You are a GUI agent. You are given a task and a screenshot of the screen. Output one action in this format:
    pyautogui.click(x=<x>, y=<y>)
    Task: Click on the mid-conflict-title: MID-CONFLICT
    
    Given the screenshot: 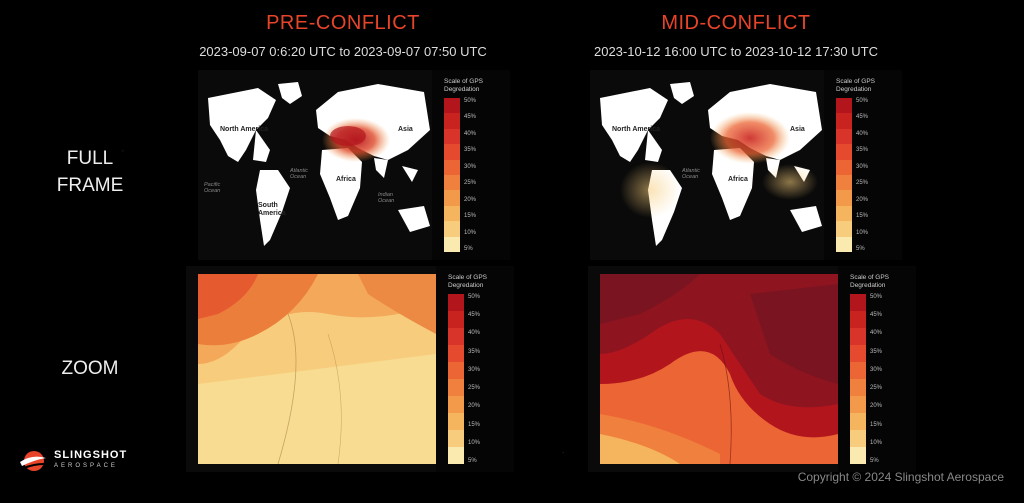 What is the action you would take?
    pyautogui.click(x=736, y=23)
    